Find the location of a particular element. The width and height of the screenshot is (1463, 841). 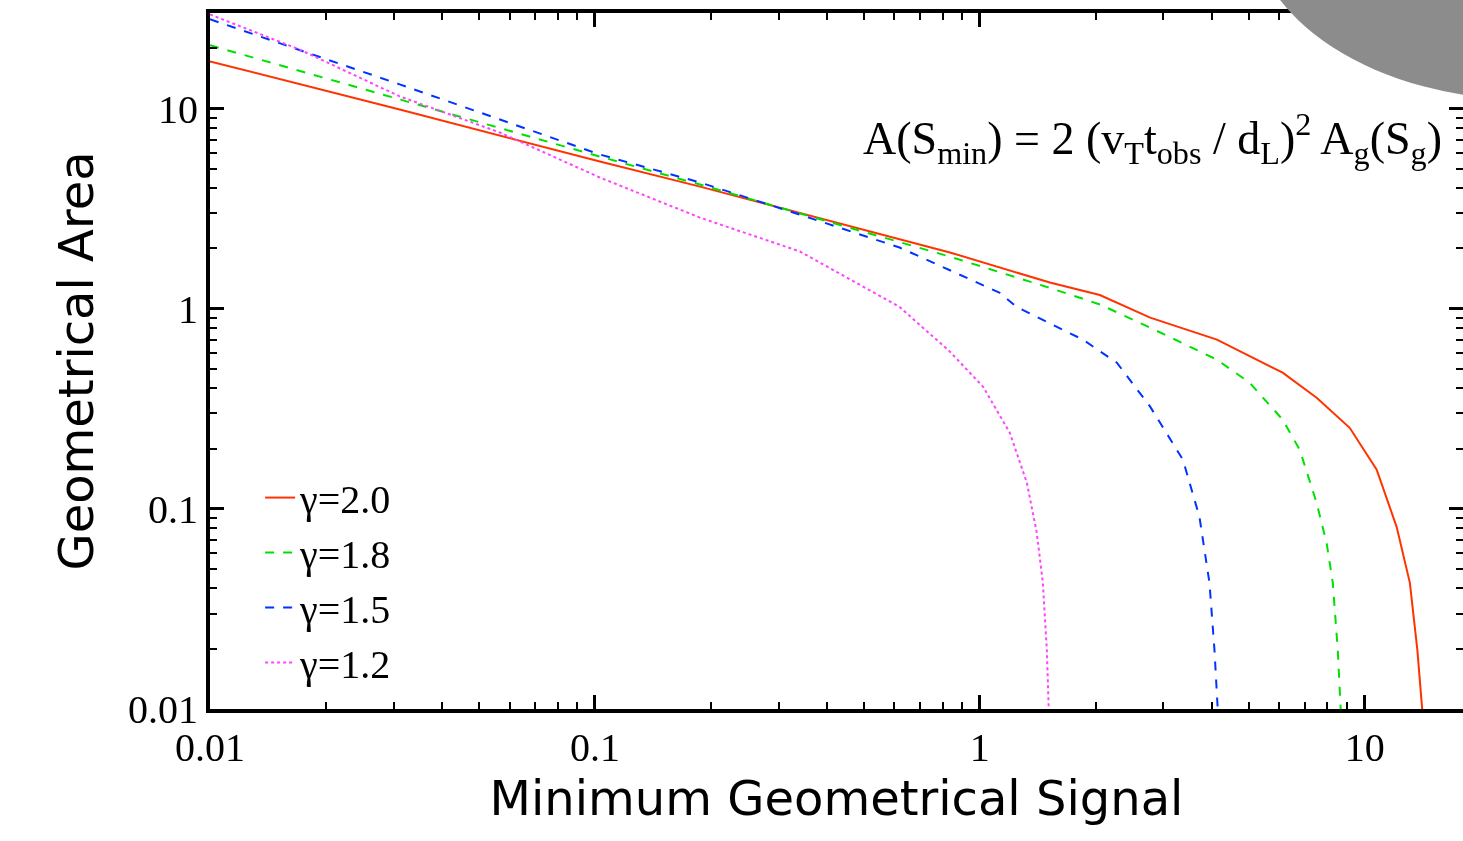

y-tick-label: 1 is located at coordinates (188, 309).